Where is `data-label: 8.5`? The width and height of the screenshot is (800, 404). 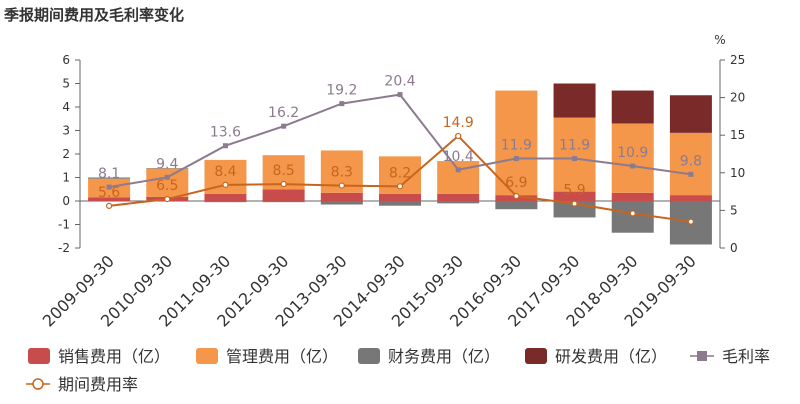
data-label: 8.5 is located at coordinates (284, 171).